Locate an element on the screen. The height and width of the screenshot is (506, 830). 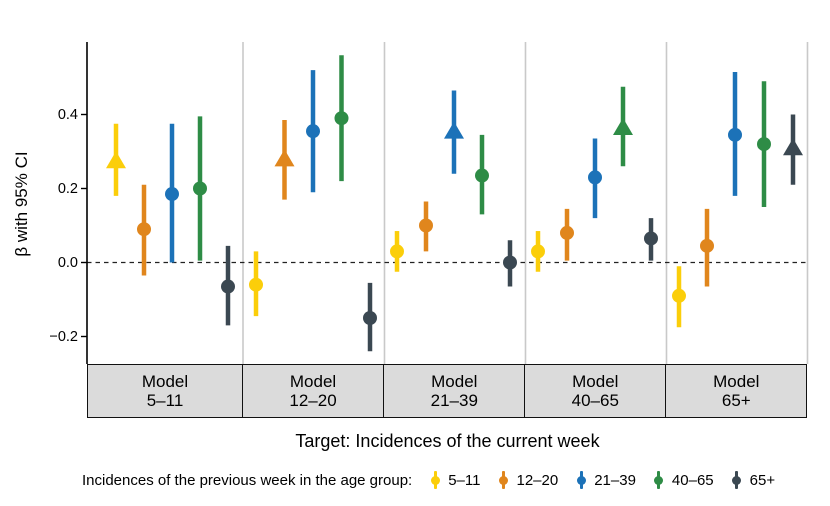
legend-item: 5–11 is located at coordinates (454, 480).